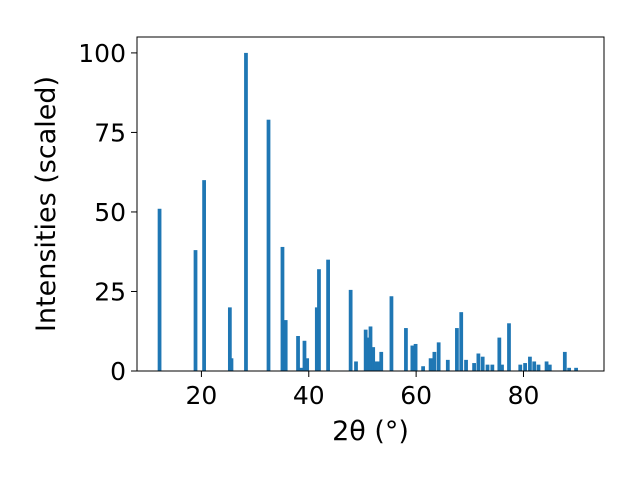 This screenshot has height=480, width=640. I want to click on x-tick-label: 60, so click(416, 395).